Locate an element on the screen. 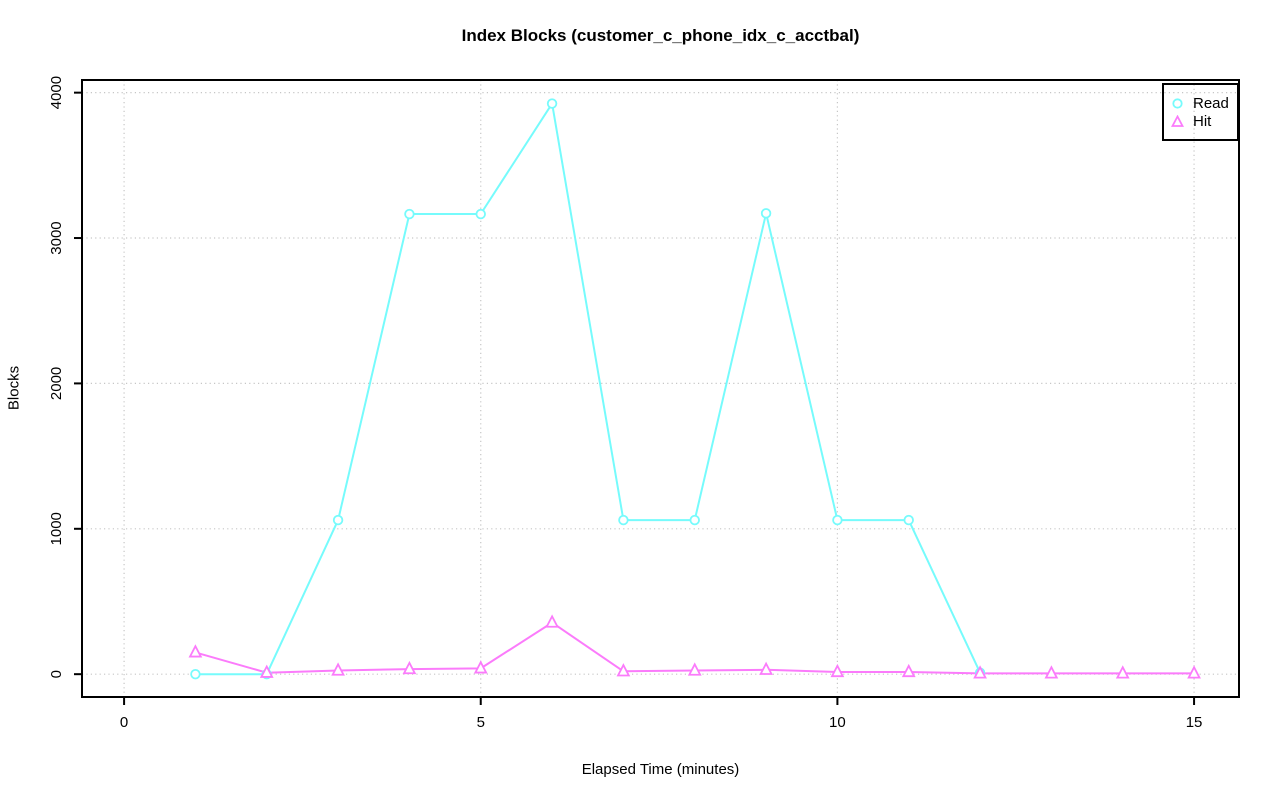 The width and height of the screenshot is (1280, 801). svg-text: 5 is located at coordinates (481, 722).